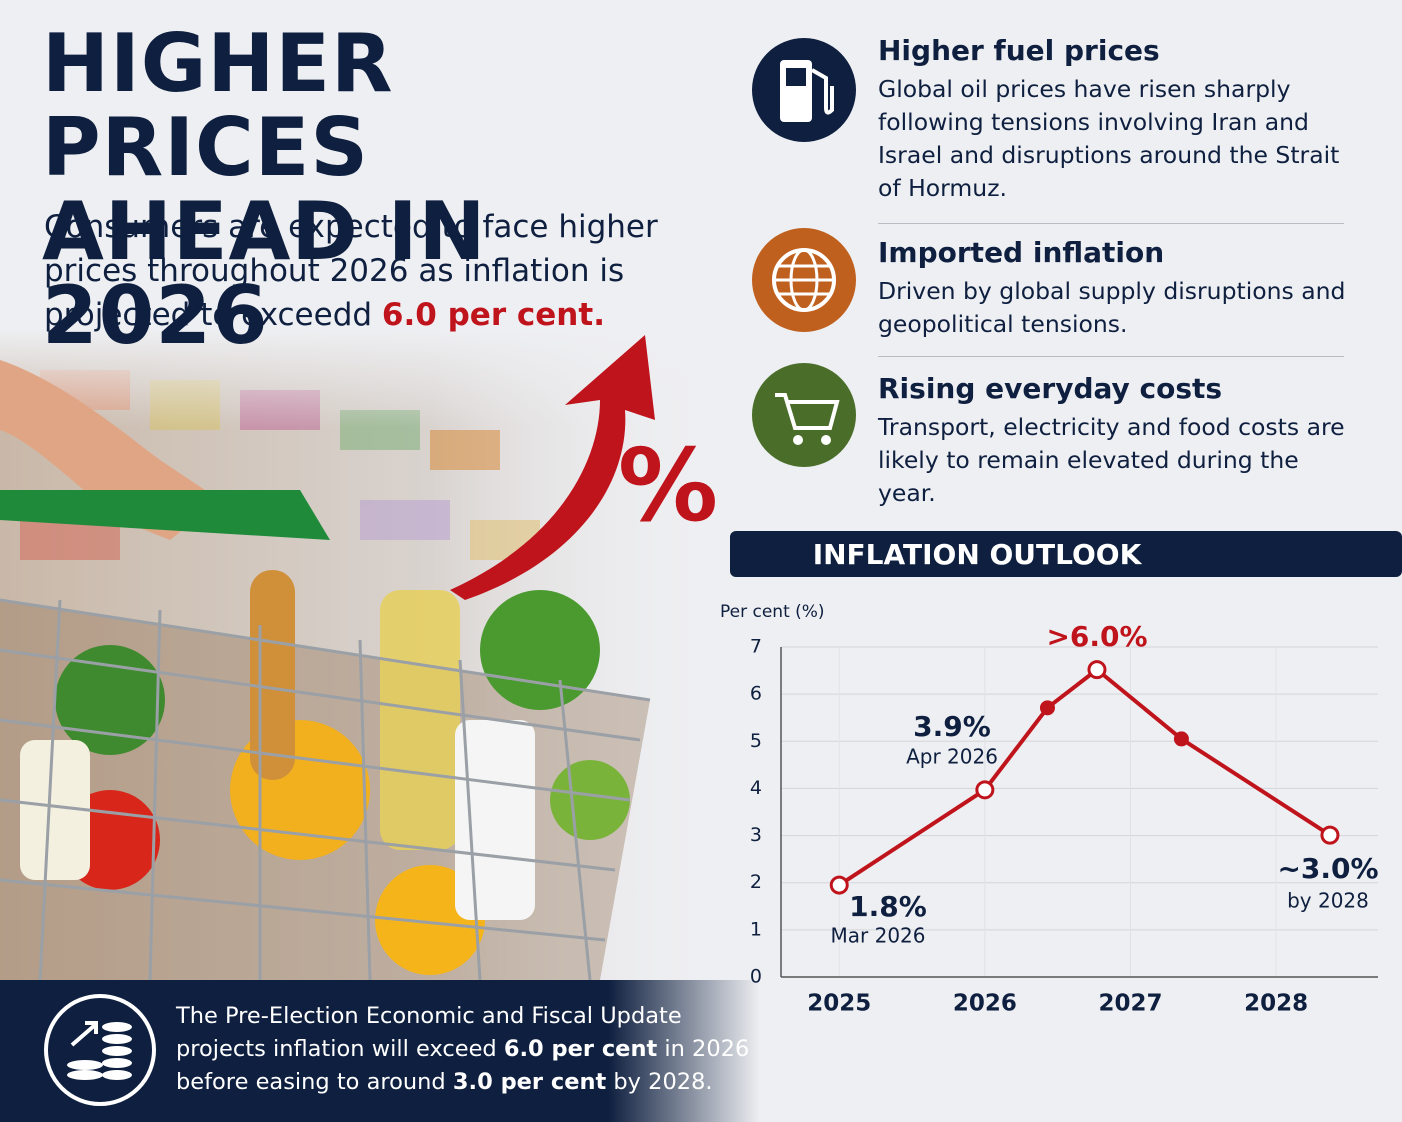 This screenshot has width=1402, height=1122. Describe the element at coordinates (529, 1082) in the screenshot. I see `footer-highlight: 3.0 per cent` at that location.